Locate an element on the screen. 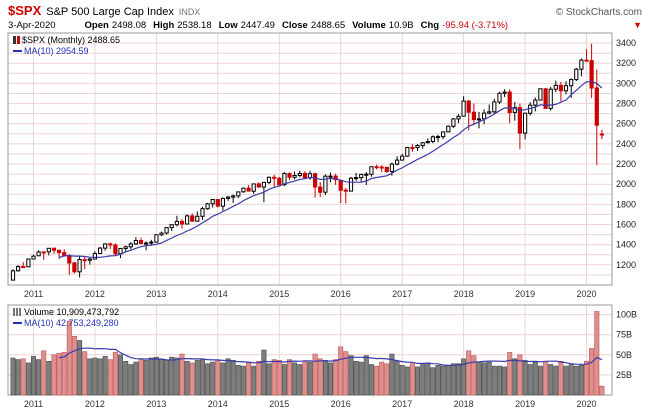 Image resolution: width=650 pixels, height=415 pixels. copyright-label: © StockCharts.com is located at coordinates (598, 12).